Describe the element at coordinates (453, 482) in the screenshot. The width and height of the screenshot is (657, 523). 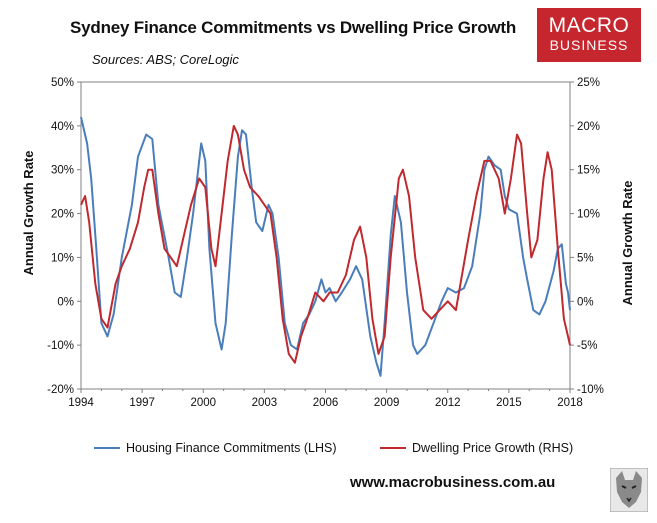
I see `website-url: www.macrobusiness.com.au` at that location.